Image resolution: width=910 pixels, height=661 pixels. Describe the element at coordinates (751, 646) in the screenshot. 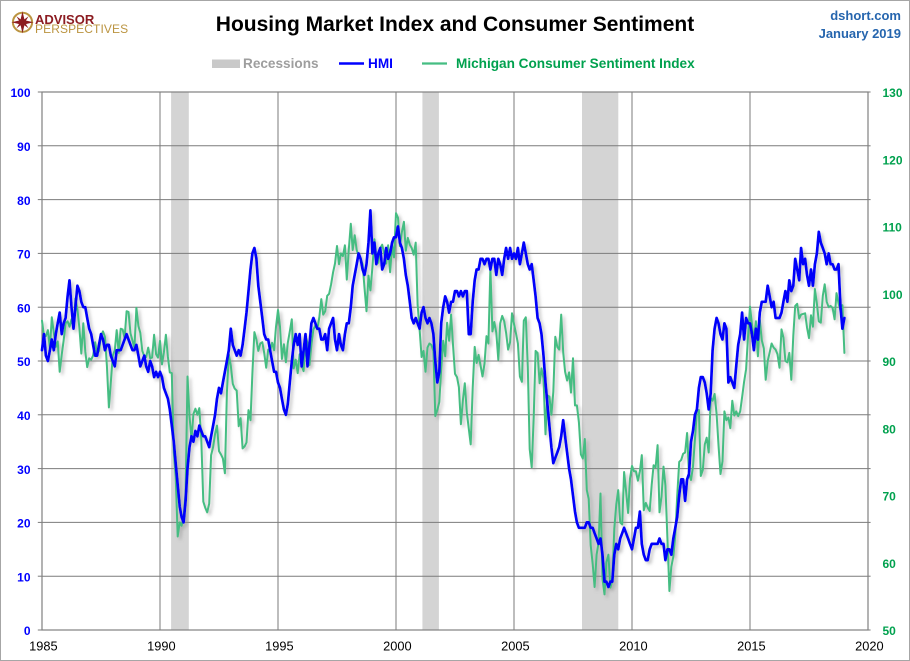

I see `svg-text: 2015` at that location.